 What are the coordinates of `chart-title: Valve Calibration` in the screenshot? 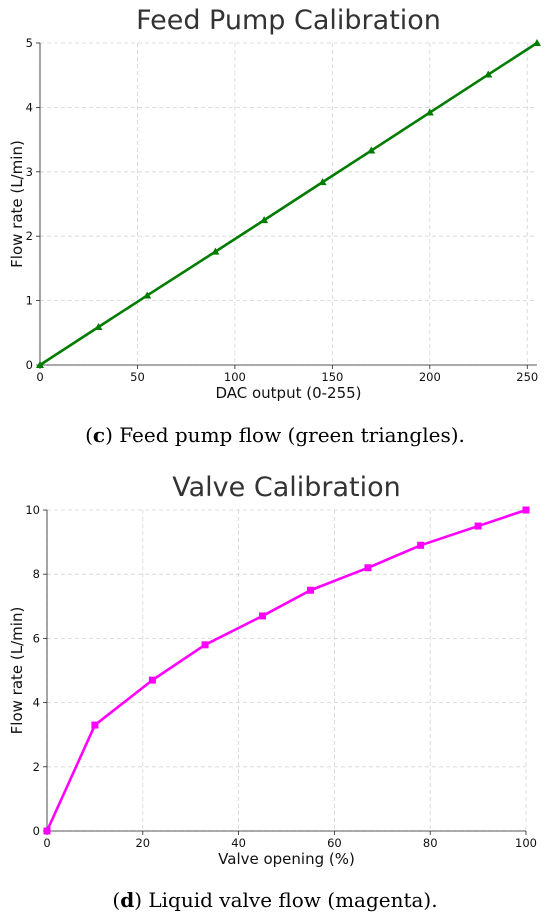 It's located at (286, 487).